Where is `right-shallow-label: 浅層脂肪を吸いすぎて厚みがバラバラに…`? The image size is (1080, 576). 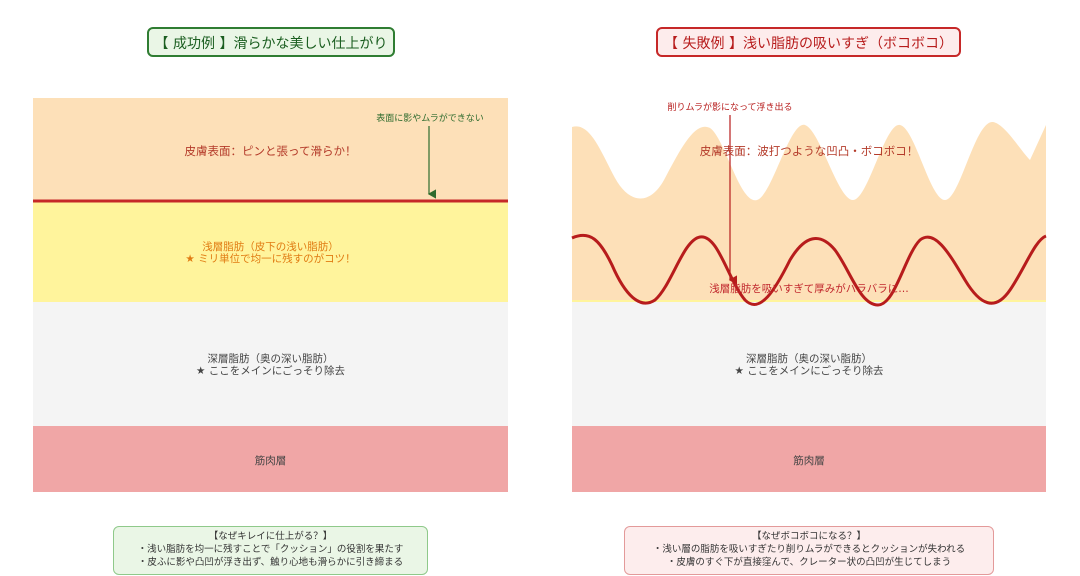
right-shallow-label: 浅層脂肪を吸いすぎて厚みがバラバラに… is located at coordinates (809, 289).